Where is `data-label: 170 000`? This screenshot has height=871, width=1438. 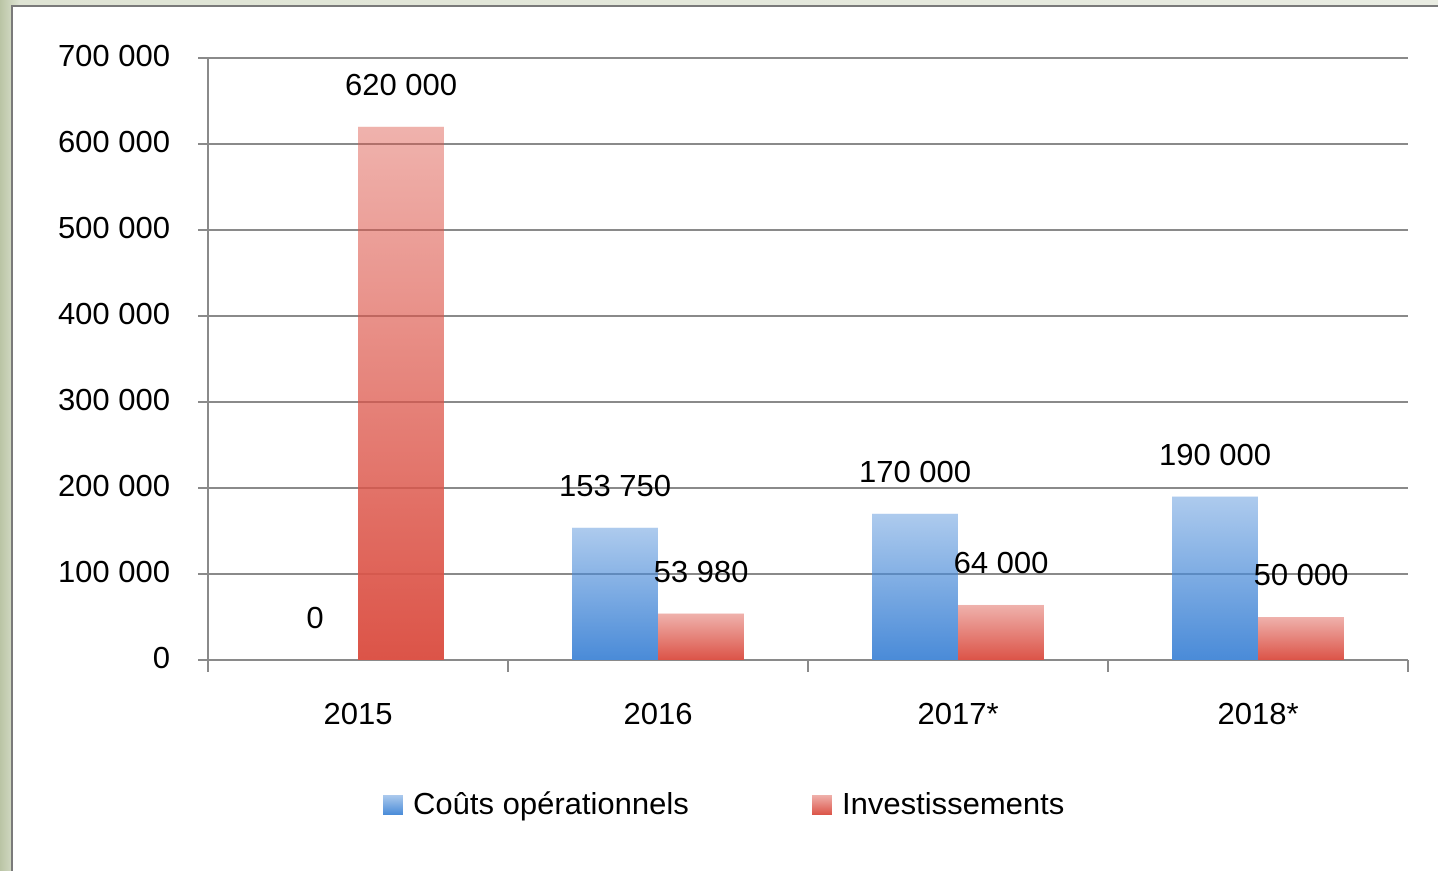
data-label: 170 000 is located at coordinates (915, 471).